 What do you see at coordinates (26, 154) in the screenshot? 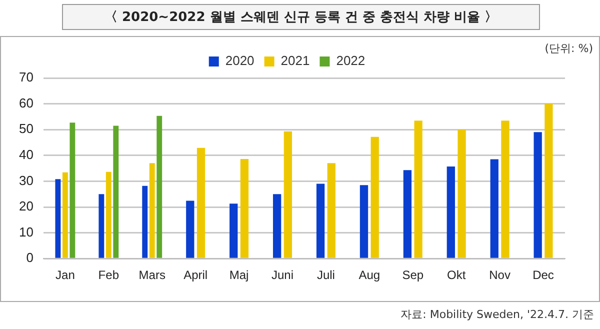
I see `y-tick-label: 40` at bounding box center [26, 154].